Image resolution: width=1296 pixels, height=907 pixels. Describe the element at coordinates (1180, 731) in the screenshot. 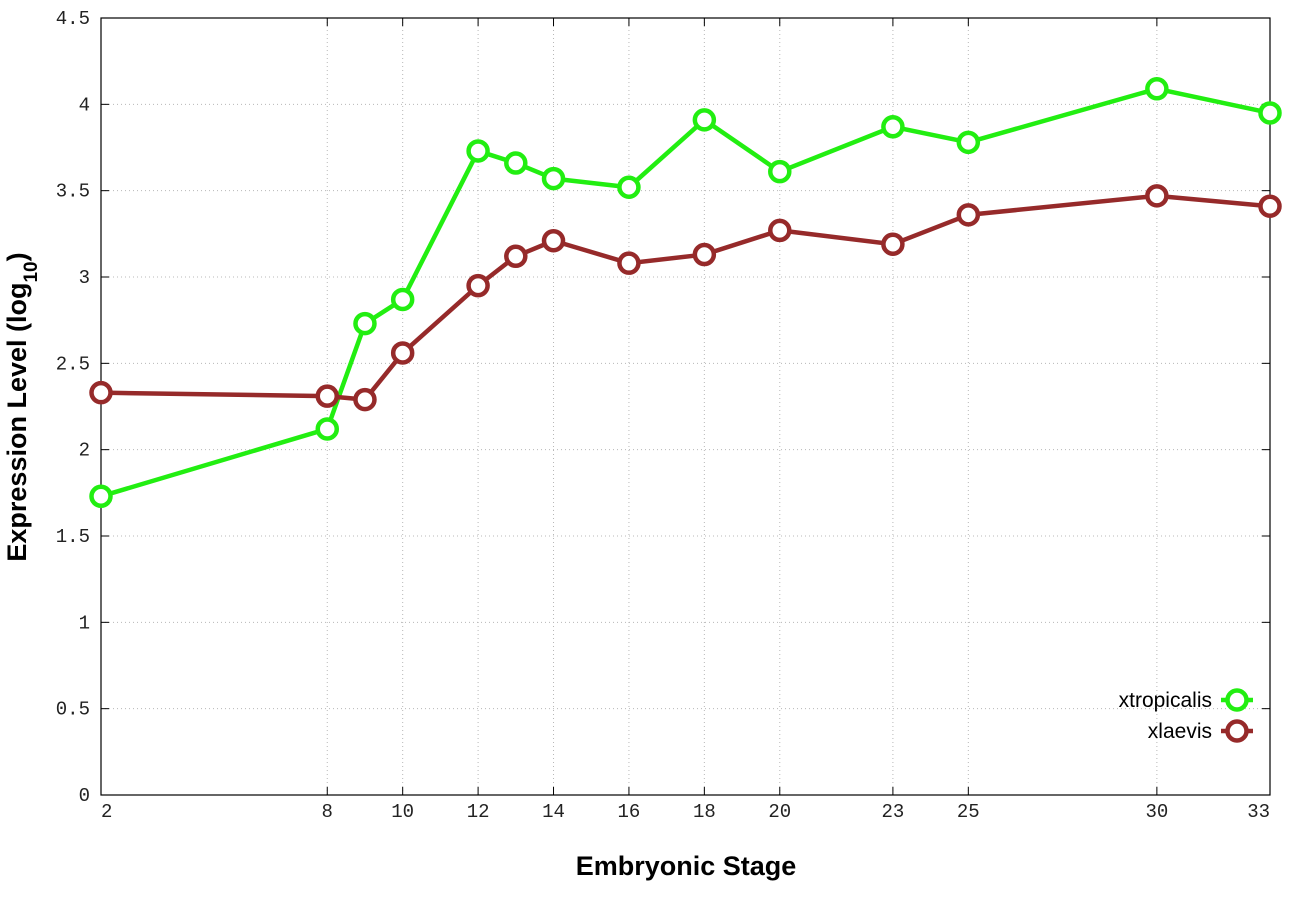

I see `legend-label: xlaevis` at that location.